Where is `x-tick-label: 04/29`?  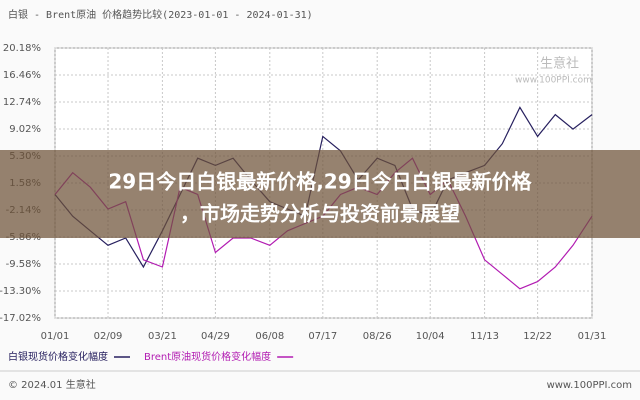
x-tick-label: 04/29 is located at coordinates (215, 336).